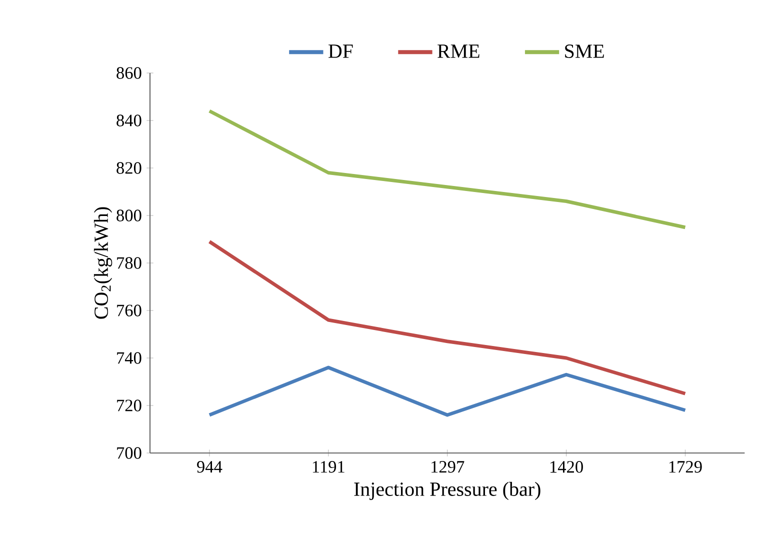  I want to click on y-tick-label: 760, so click(129, 310).